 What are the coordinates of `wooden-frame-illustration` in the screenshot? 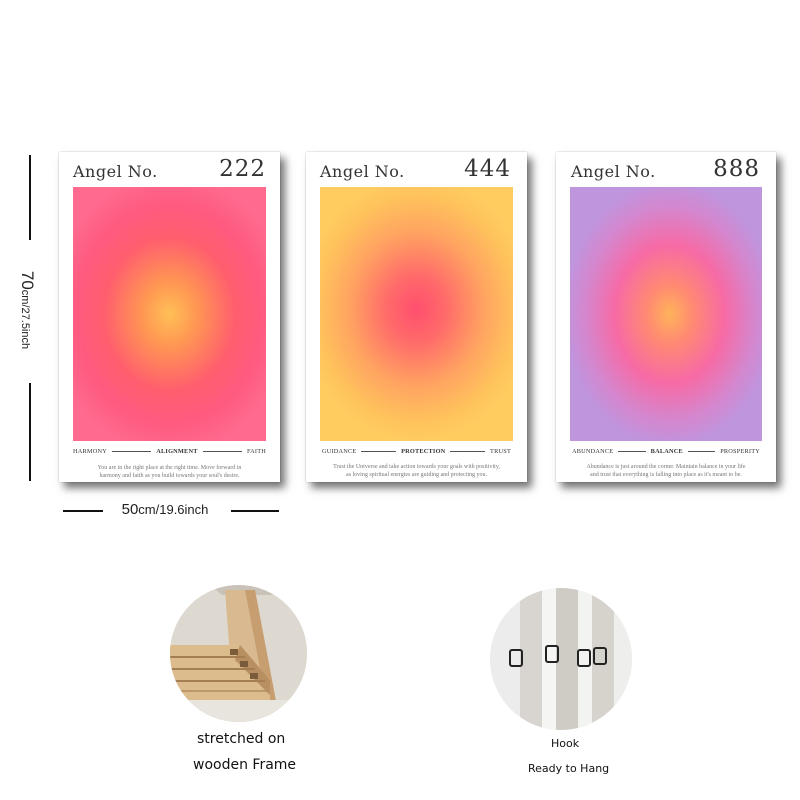 It's located at (238, 653).